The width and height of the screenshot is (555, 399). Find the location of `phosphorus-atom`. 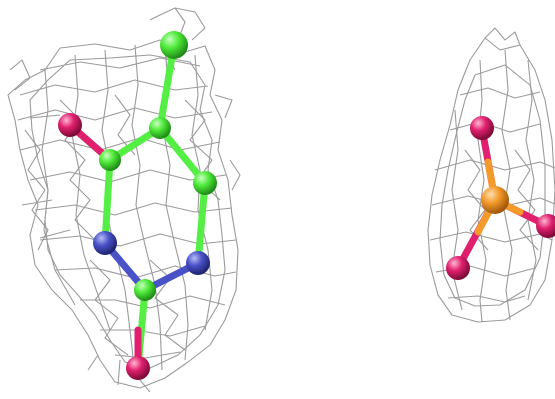

phosphorus-atom is located at coordinates (495, 200).